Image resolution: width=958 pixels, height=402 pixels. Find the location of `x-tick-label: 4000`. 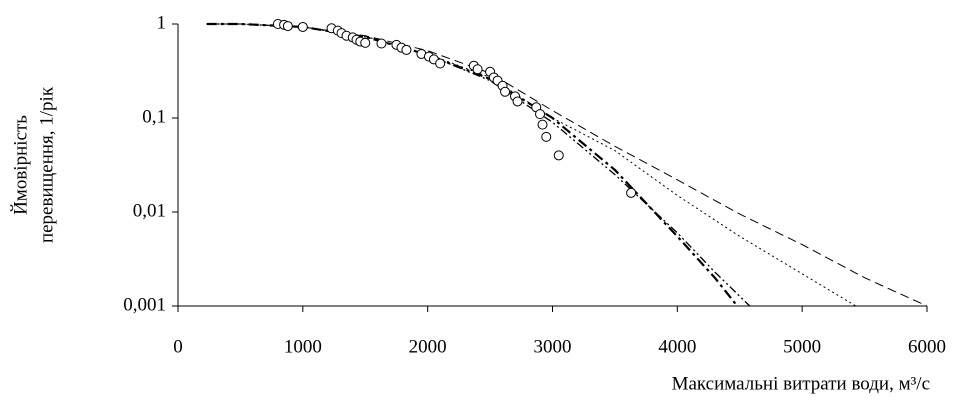

x-tick-label: 4000 is located at coordinates (677, 346).